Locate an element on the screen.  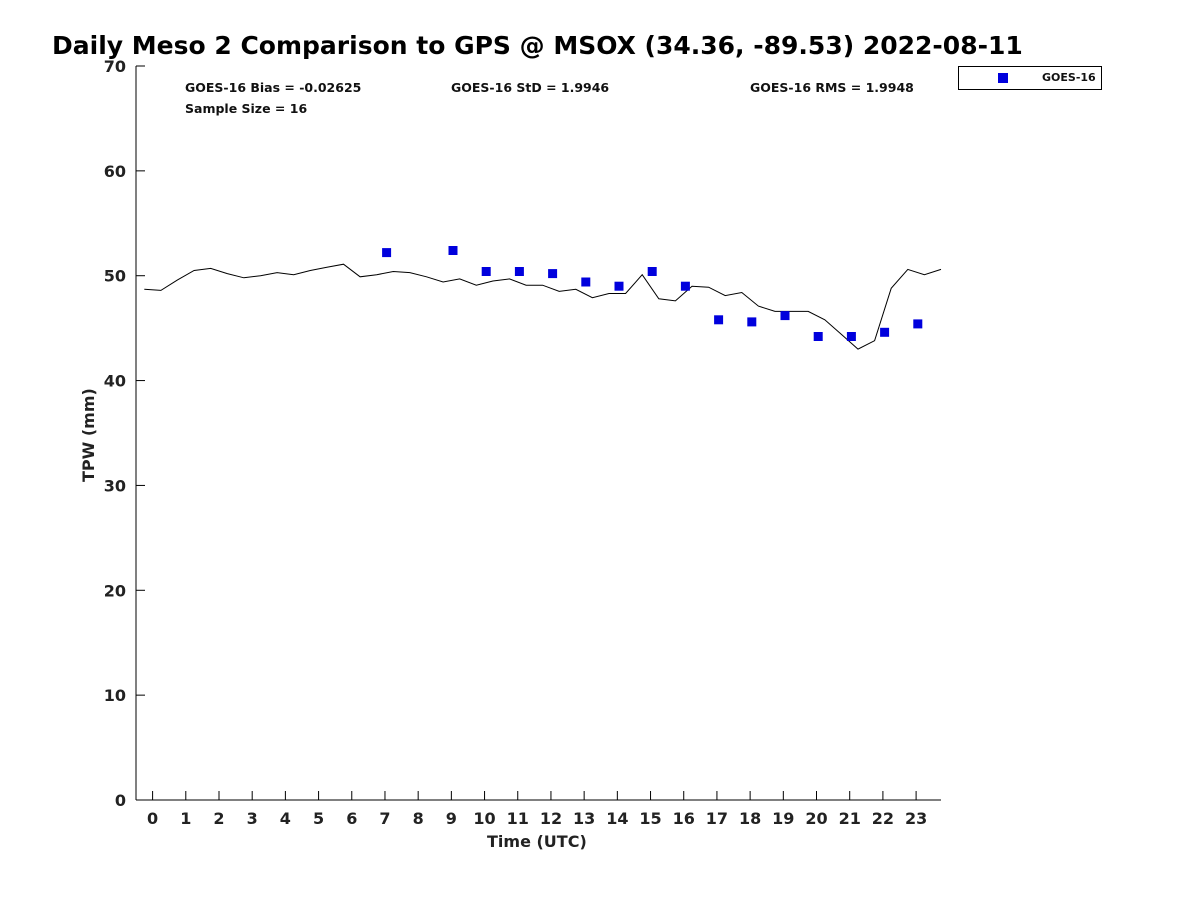
rms-annotation: GOES-16 RMS = 1.9948 is located at coordinates (832, 87).